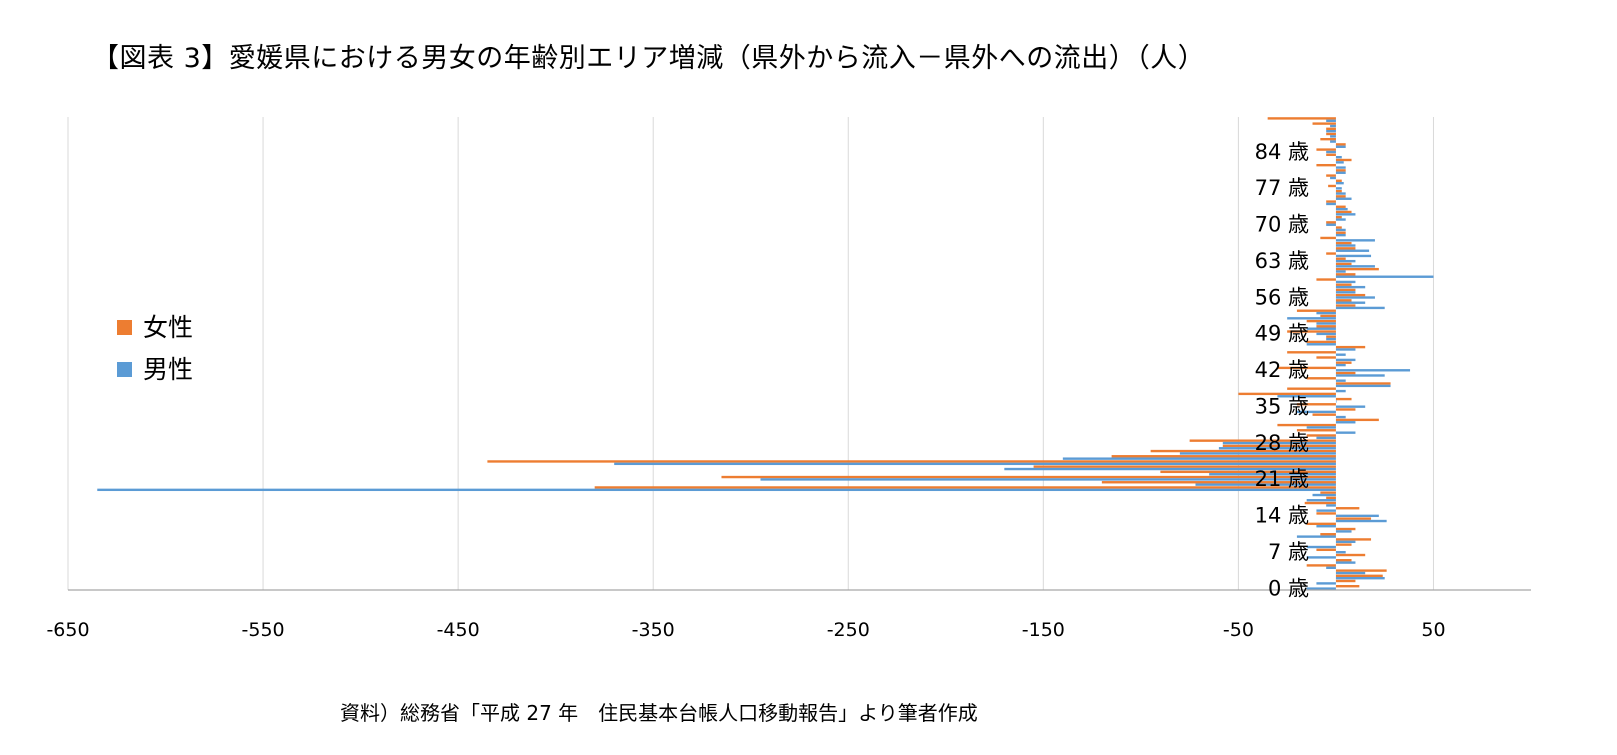  I want to click on chart-source-note: 資料）総務省「平成 27 年 住民基本台帳人口移動報告」より筆者作成, so click(659, 713).